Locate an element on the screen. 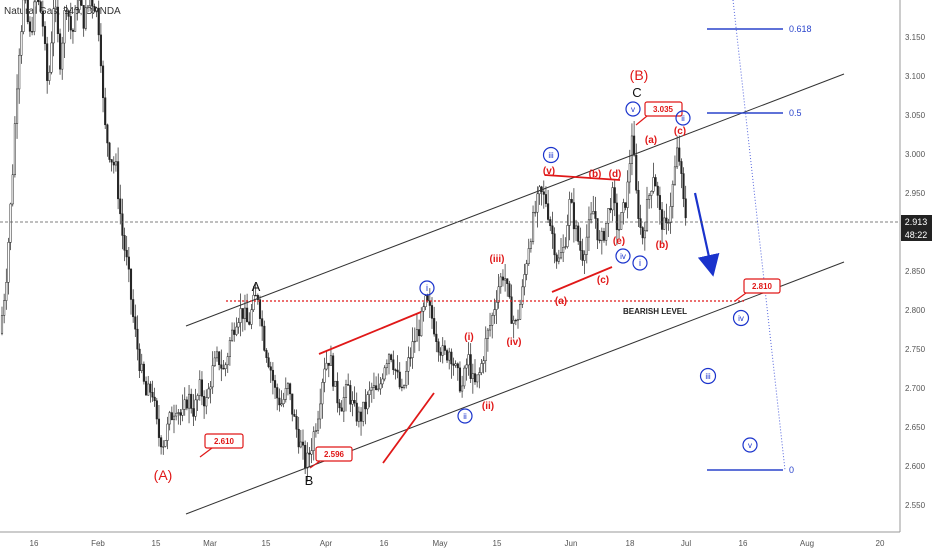 This screenshot has width=932, height=555. svg-text: iii is located at coordinates (708, 376).